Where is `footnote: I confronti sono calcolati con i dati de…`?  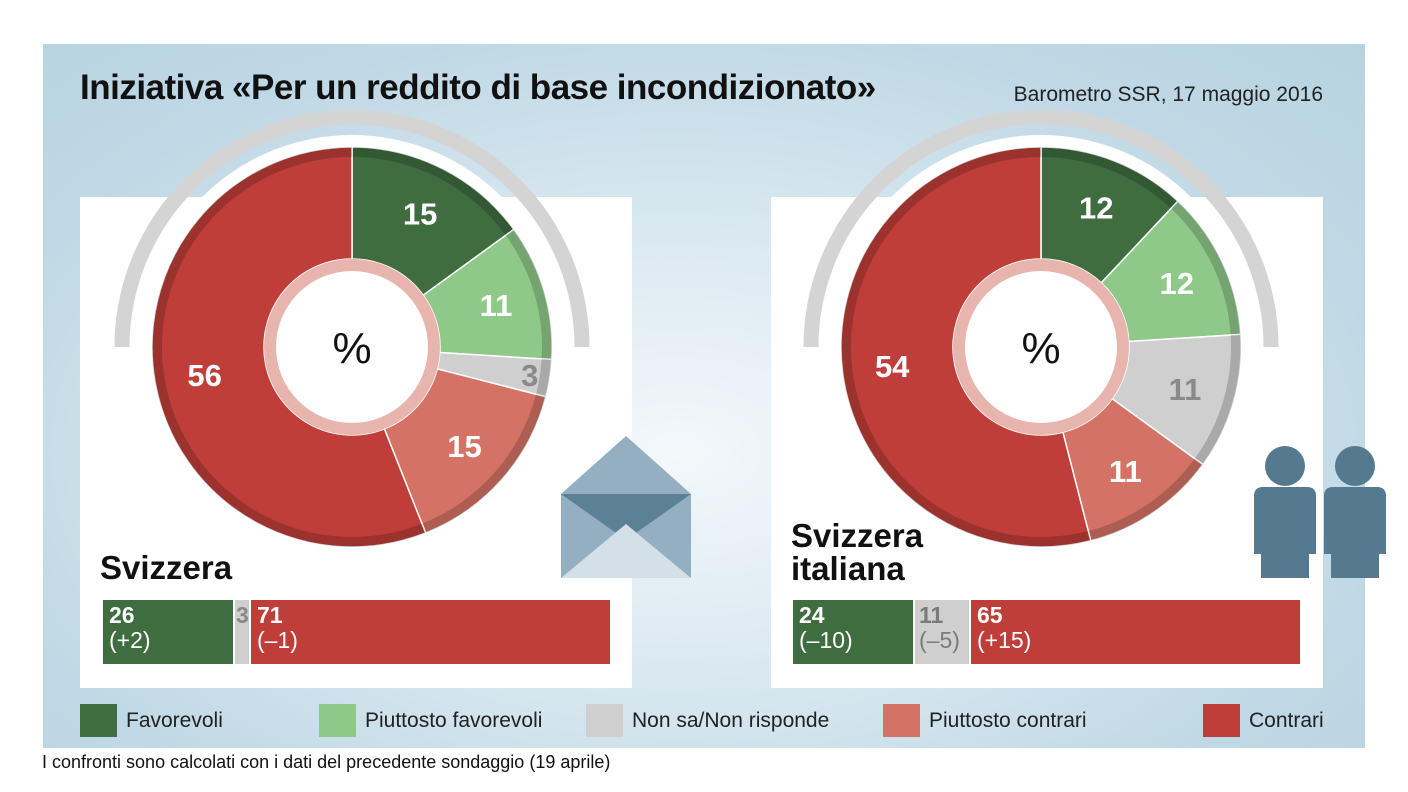
footnote: I confronti sono calcolati con i dati de… is located at coordinates (326, 762).